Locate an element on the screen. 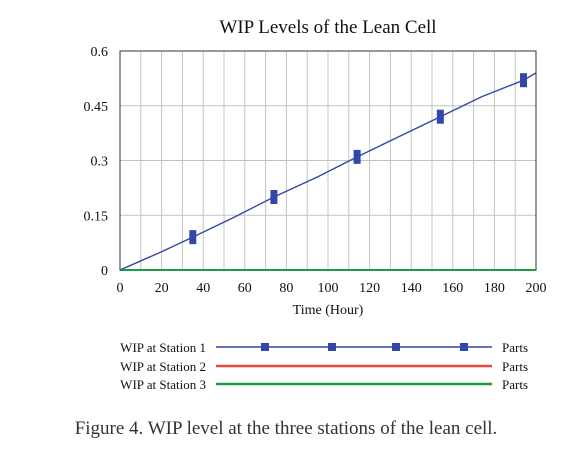 This screenshot has width=572, height=458. x-tick-label: 120 is located at coordinates (369, 288).